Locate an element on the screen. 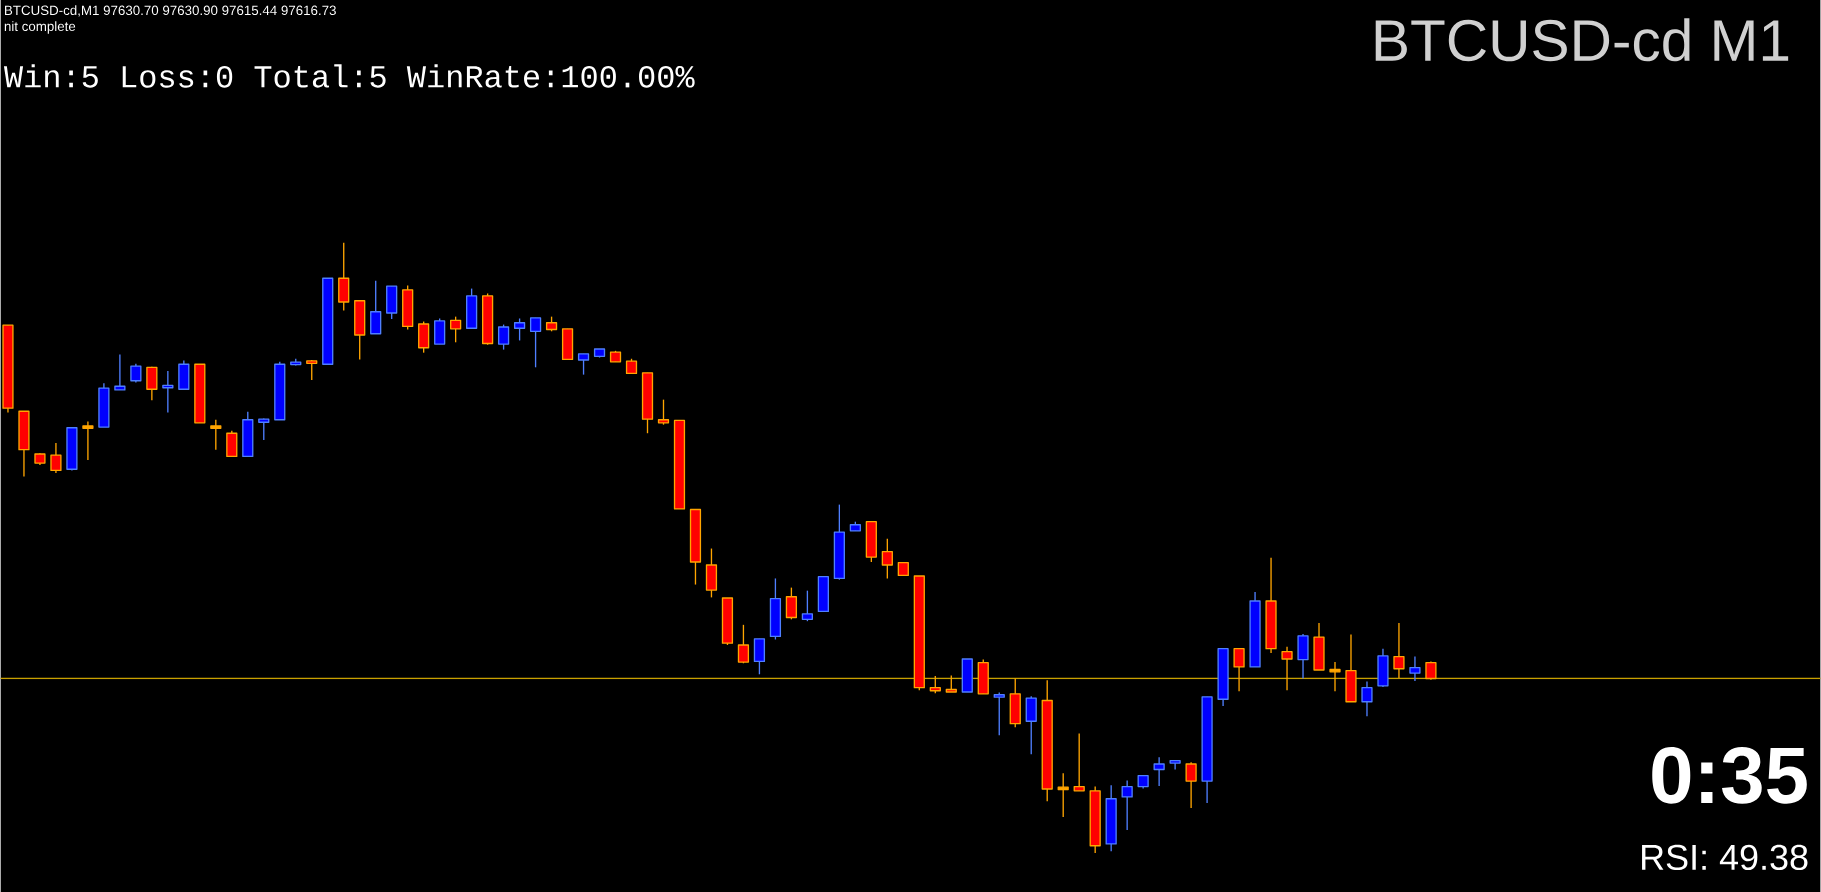 This screenshot has height=892, width=1821. text: BTCUSD-cd M1 is located at coordinates (1582, 40).